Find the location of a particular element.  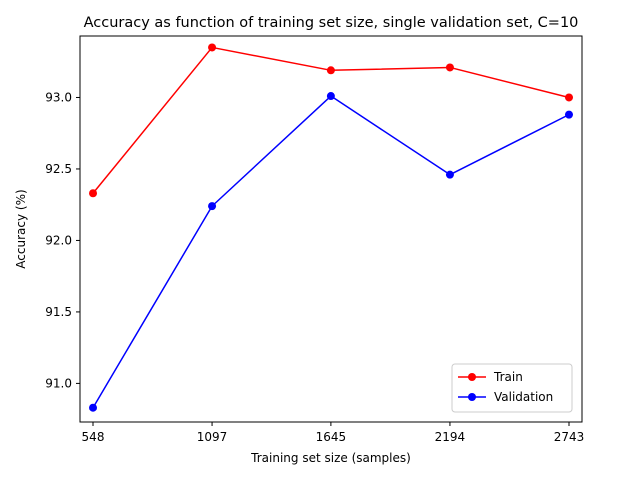

legend-label-train: Train is located at coordinates (508, 377).